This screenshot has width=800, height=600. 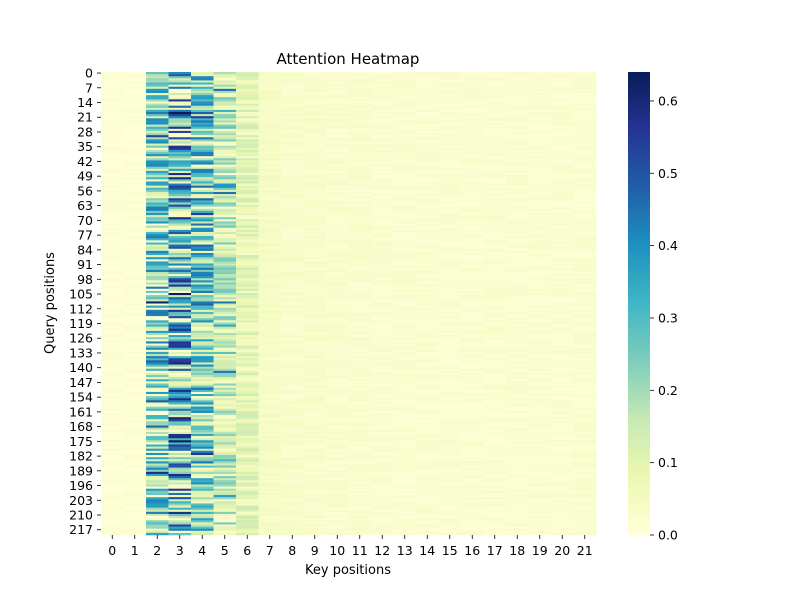 What do you see at coordinates (585, 550) in the screenshot?
I see `x-tick-label: 21` at bounding box center [585, 550].